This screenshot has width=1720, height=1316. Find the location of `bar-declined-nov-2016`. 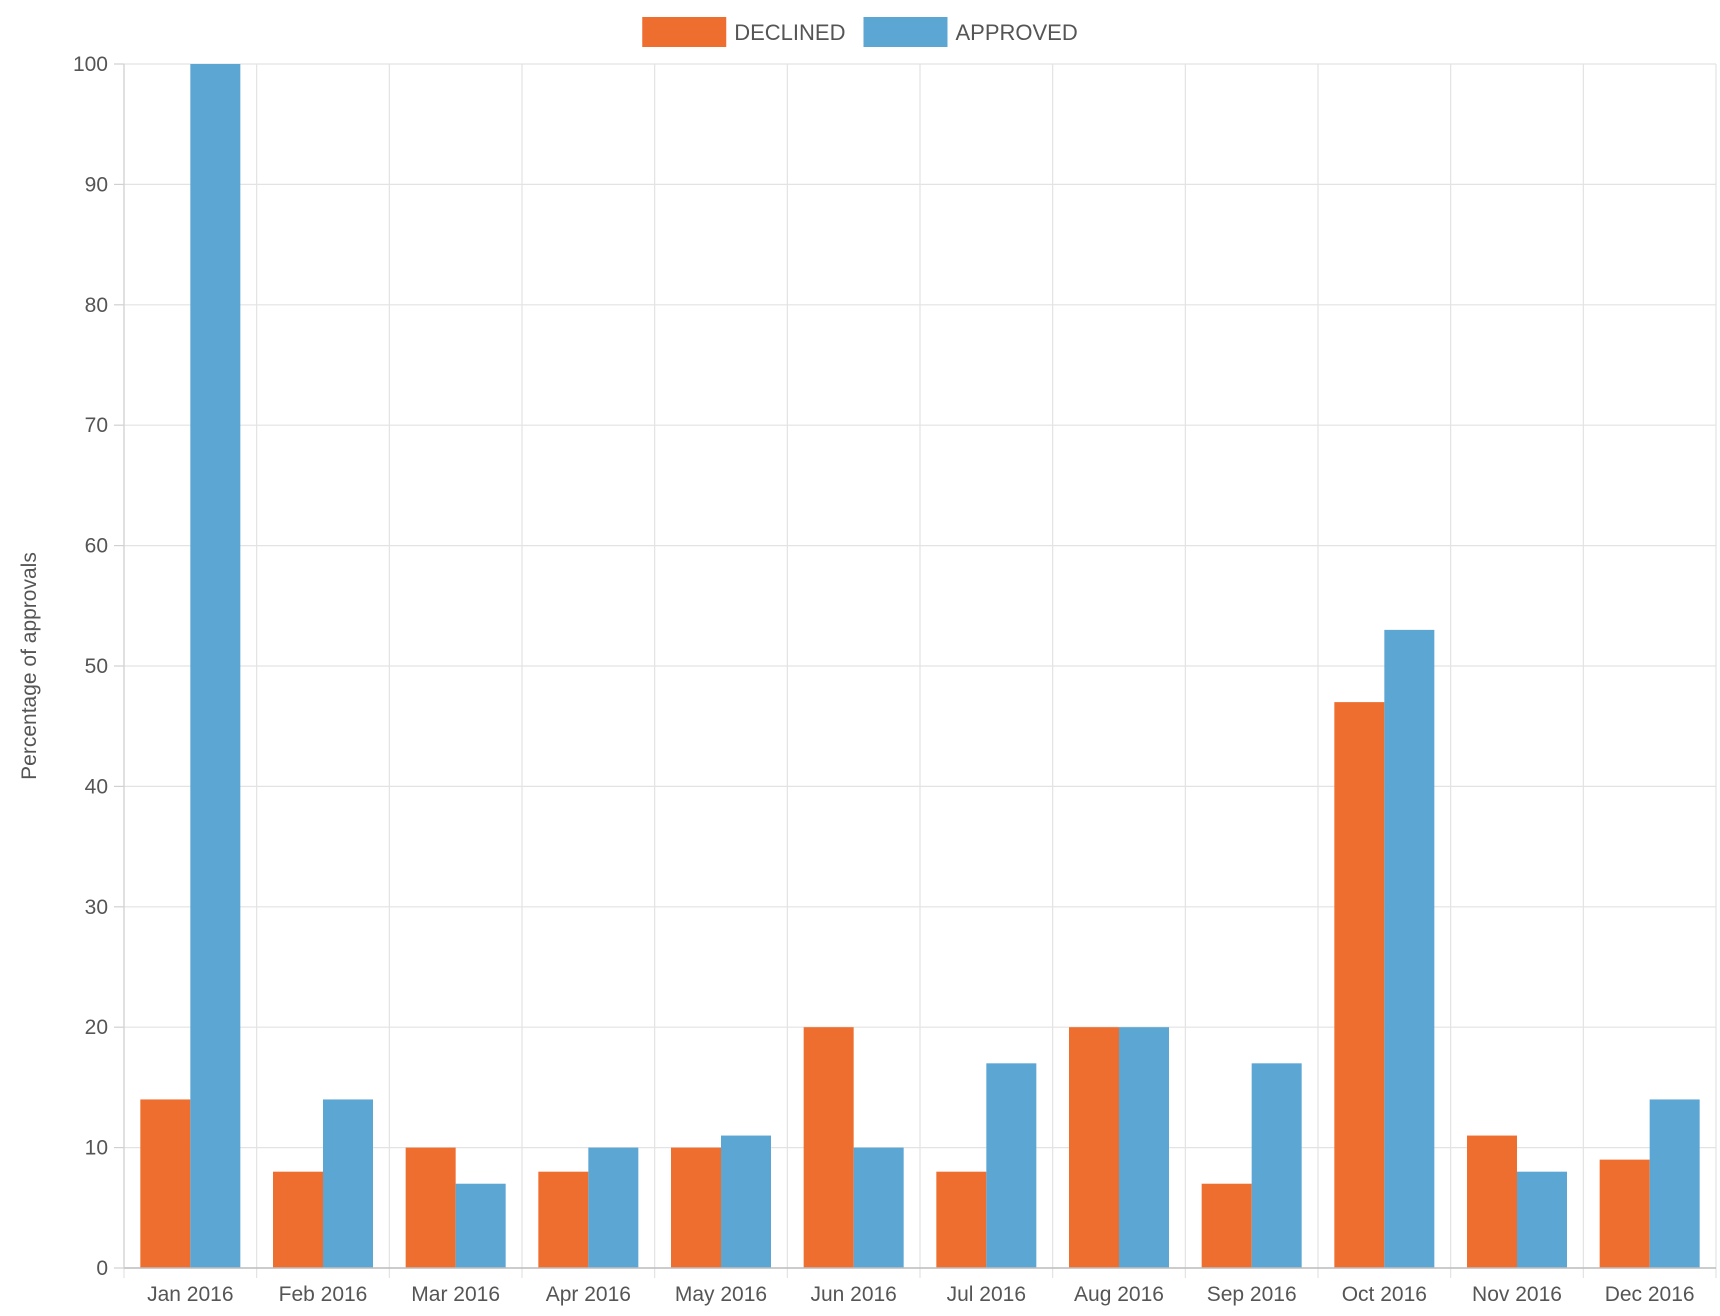

bar-declined-nov-2016 is located at coordinates (1492, 1201).